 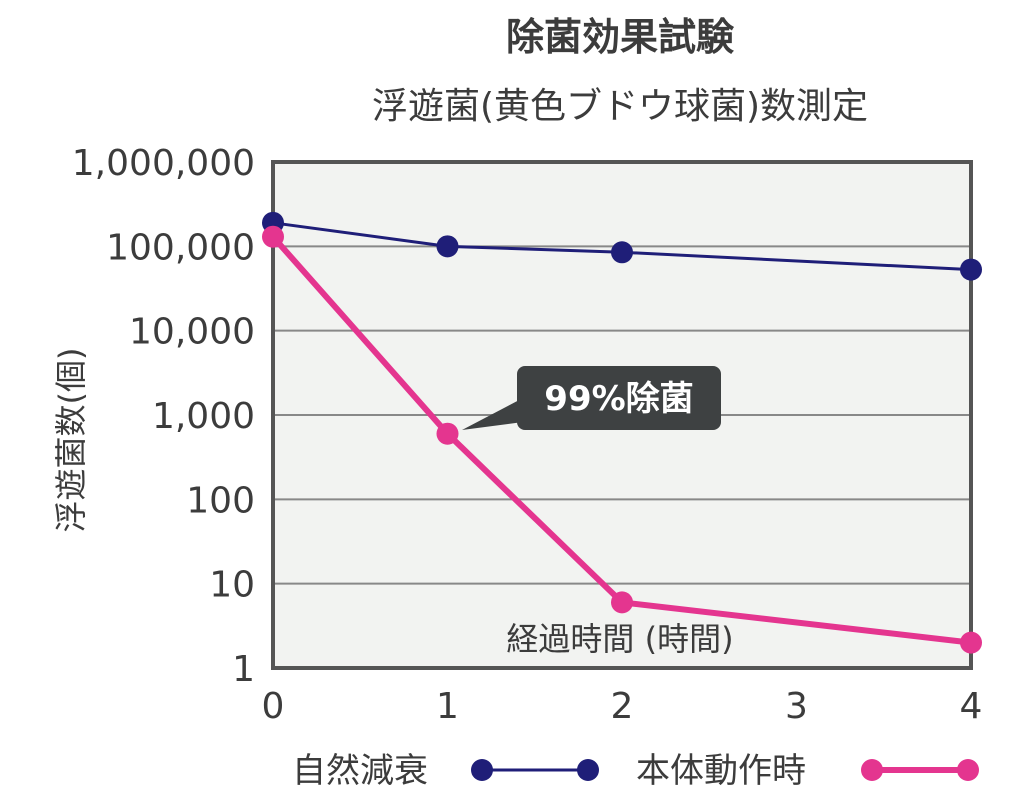 I want to click on legend-item: 自然減衰, so click(x=445, y=771).